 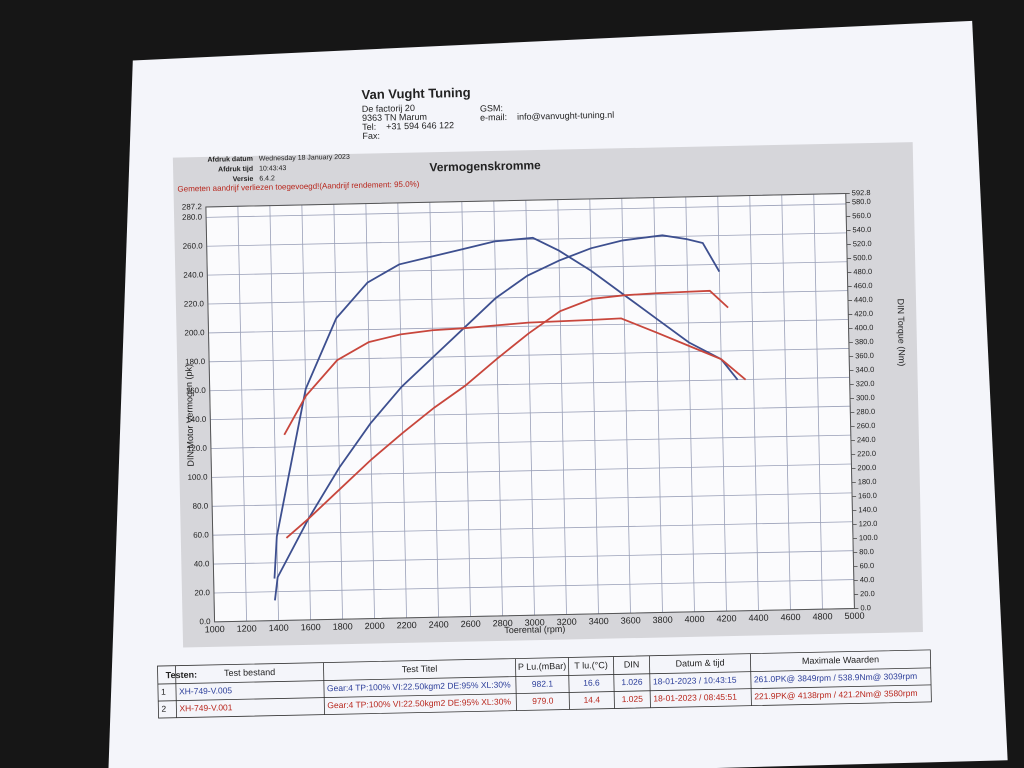 I want to click on y-tick-label: 100.0, so click(x=197, y=477).